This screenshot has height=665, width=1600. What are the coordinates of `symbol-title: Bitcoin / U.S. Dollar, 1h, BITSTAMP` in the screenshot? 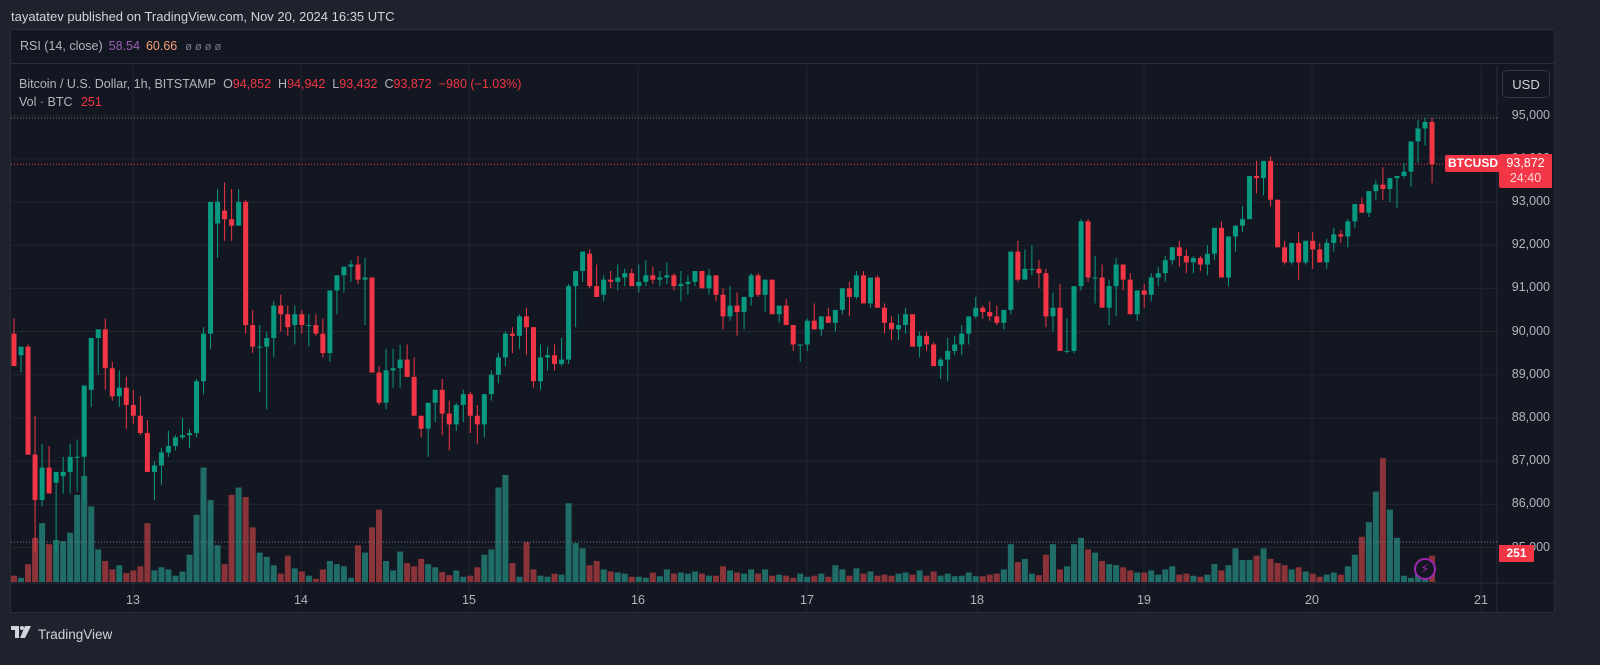 It's located at (118, 84).